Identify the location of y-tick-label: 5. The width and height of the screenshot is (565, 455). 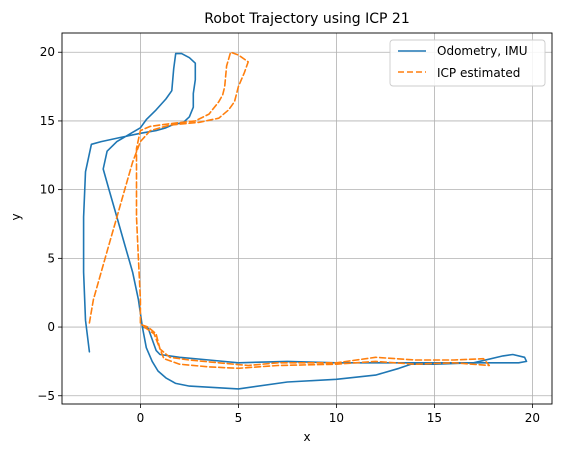
(51, 258).